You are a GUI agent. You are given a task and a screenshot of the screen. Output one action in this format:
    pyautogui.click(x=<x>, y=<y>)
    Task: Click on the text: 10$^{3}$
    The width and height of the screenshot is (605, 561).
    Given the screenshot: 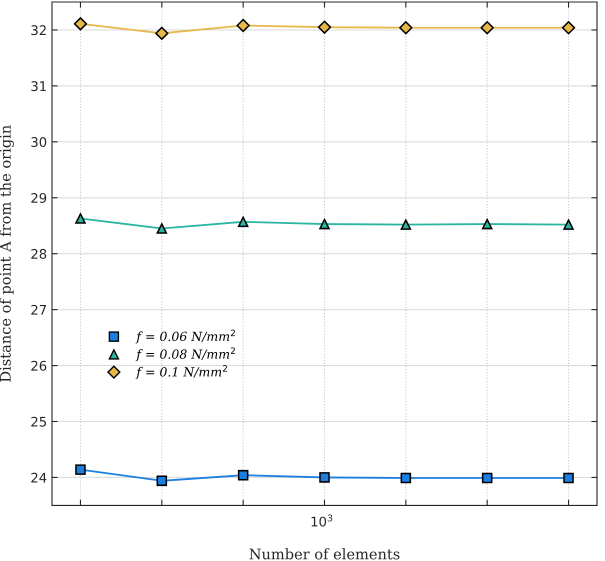 What is the action you would take?
    pyautogui.click(x=322, y=520)
    